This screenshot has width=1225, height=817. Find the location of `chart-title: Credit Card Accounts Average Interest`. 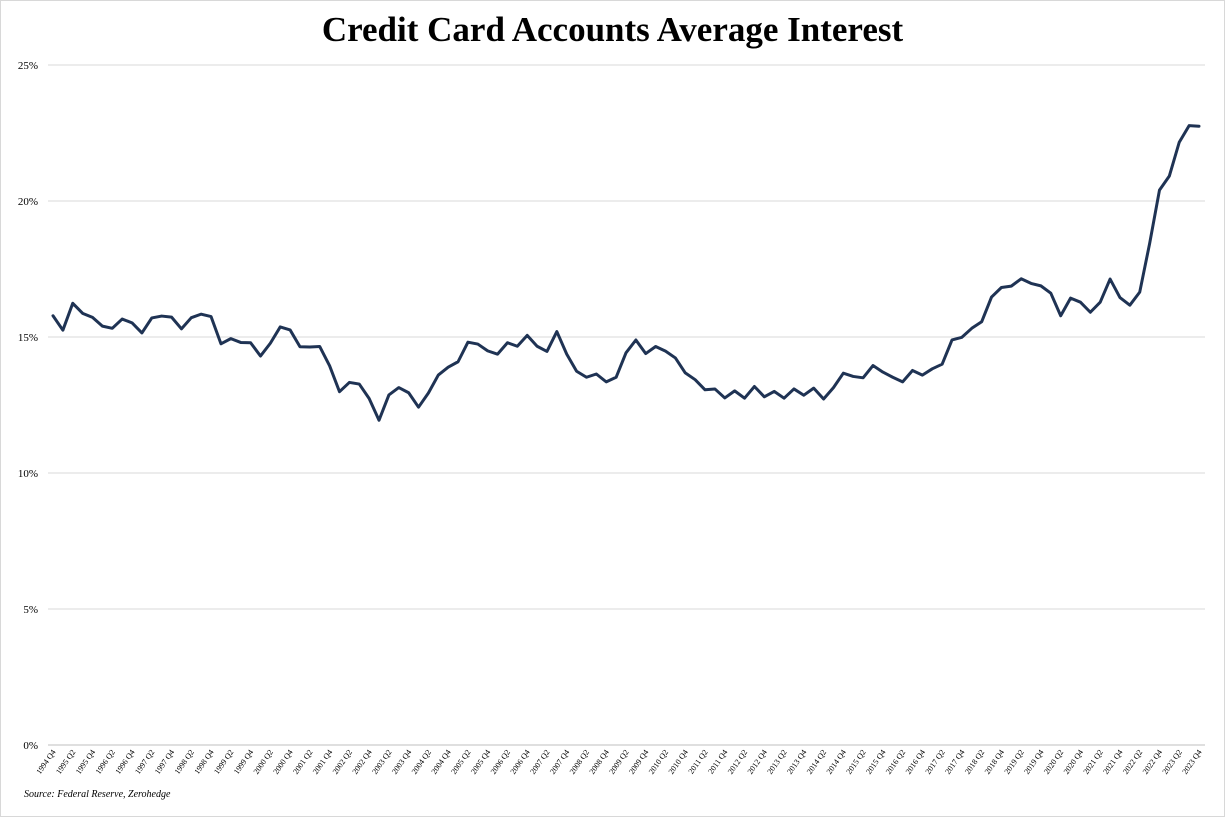

chart-title: Credit Card Accounts Average Interest is located at coordinates (612, 29).